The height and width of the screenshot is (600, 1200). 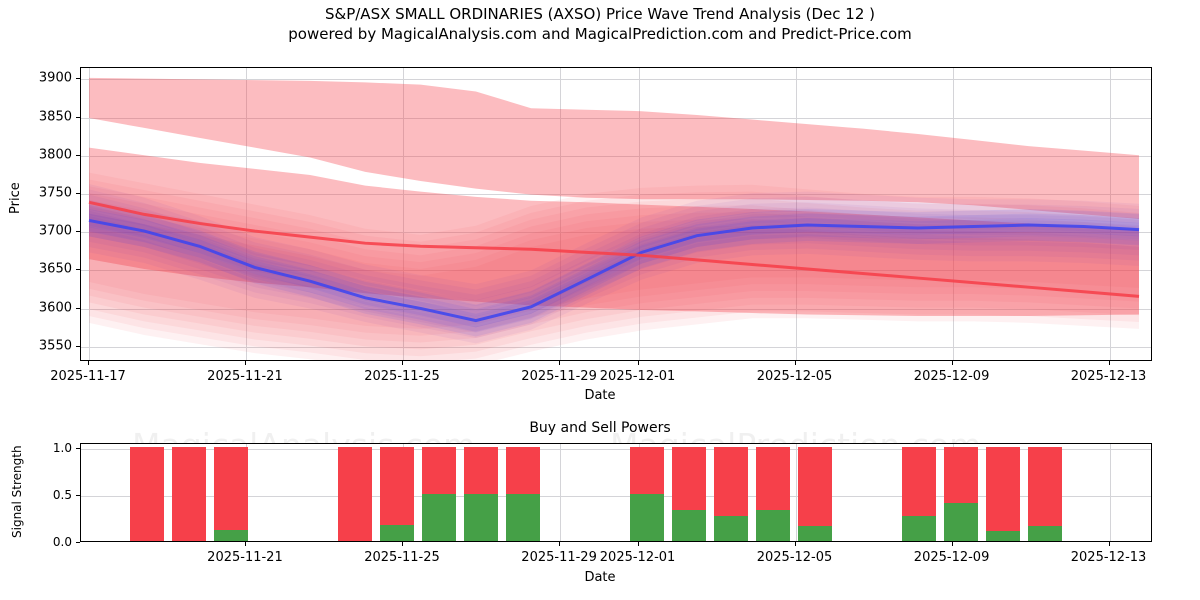 What do you see at coordinates (637, 557) in the screenshot?
I see `signal-x-tick-label: 2025-12-01` at bounding box center [637, 557].